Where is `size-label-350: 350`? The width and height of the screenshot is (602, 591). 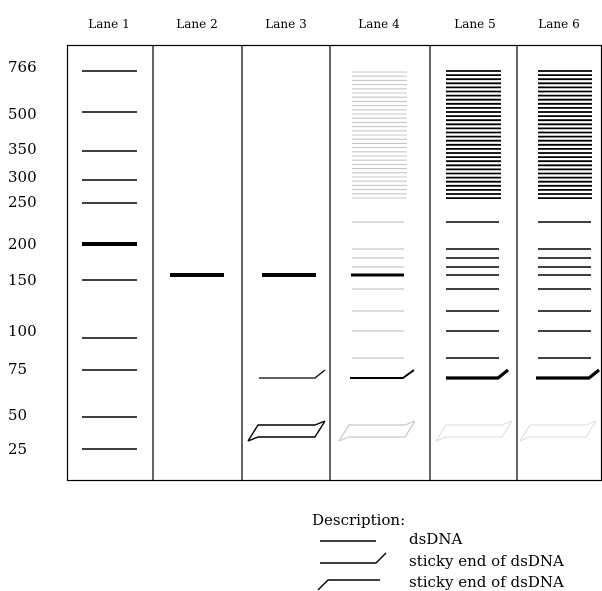
size-label-350: 350 is located at coordinates (22, 149).